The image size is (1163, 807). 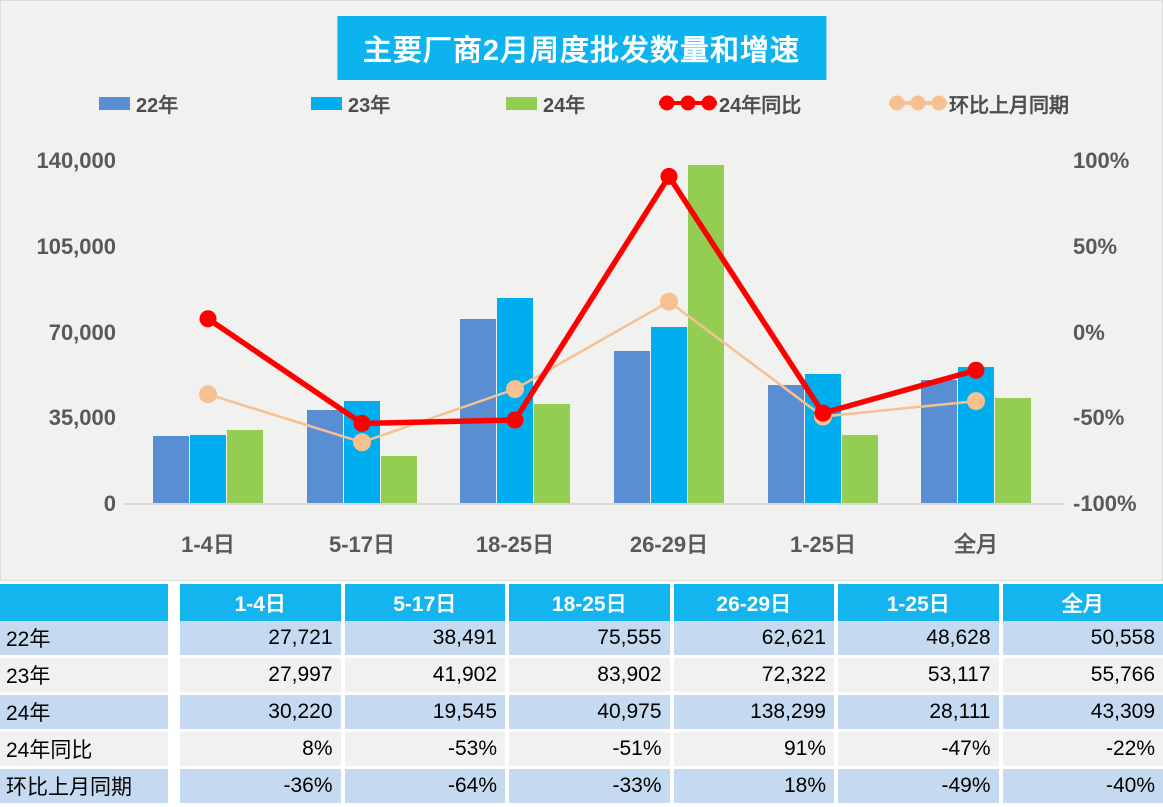 What do you see at coordinates (760, 105) in the screenshot?
I see `legend-label: 24年同比` at bounding box center [760, 105].